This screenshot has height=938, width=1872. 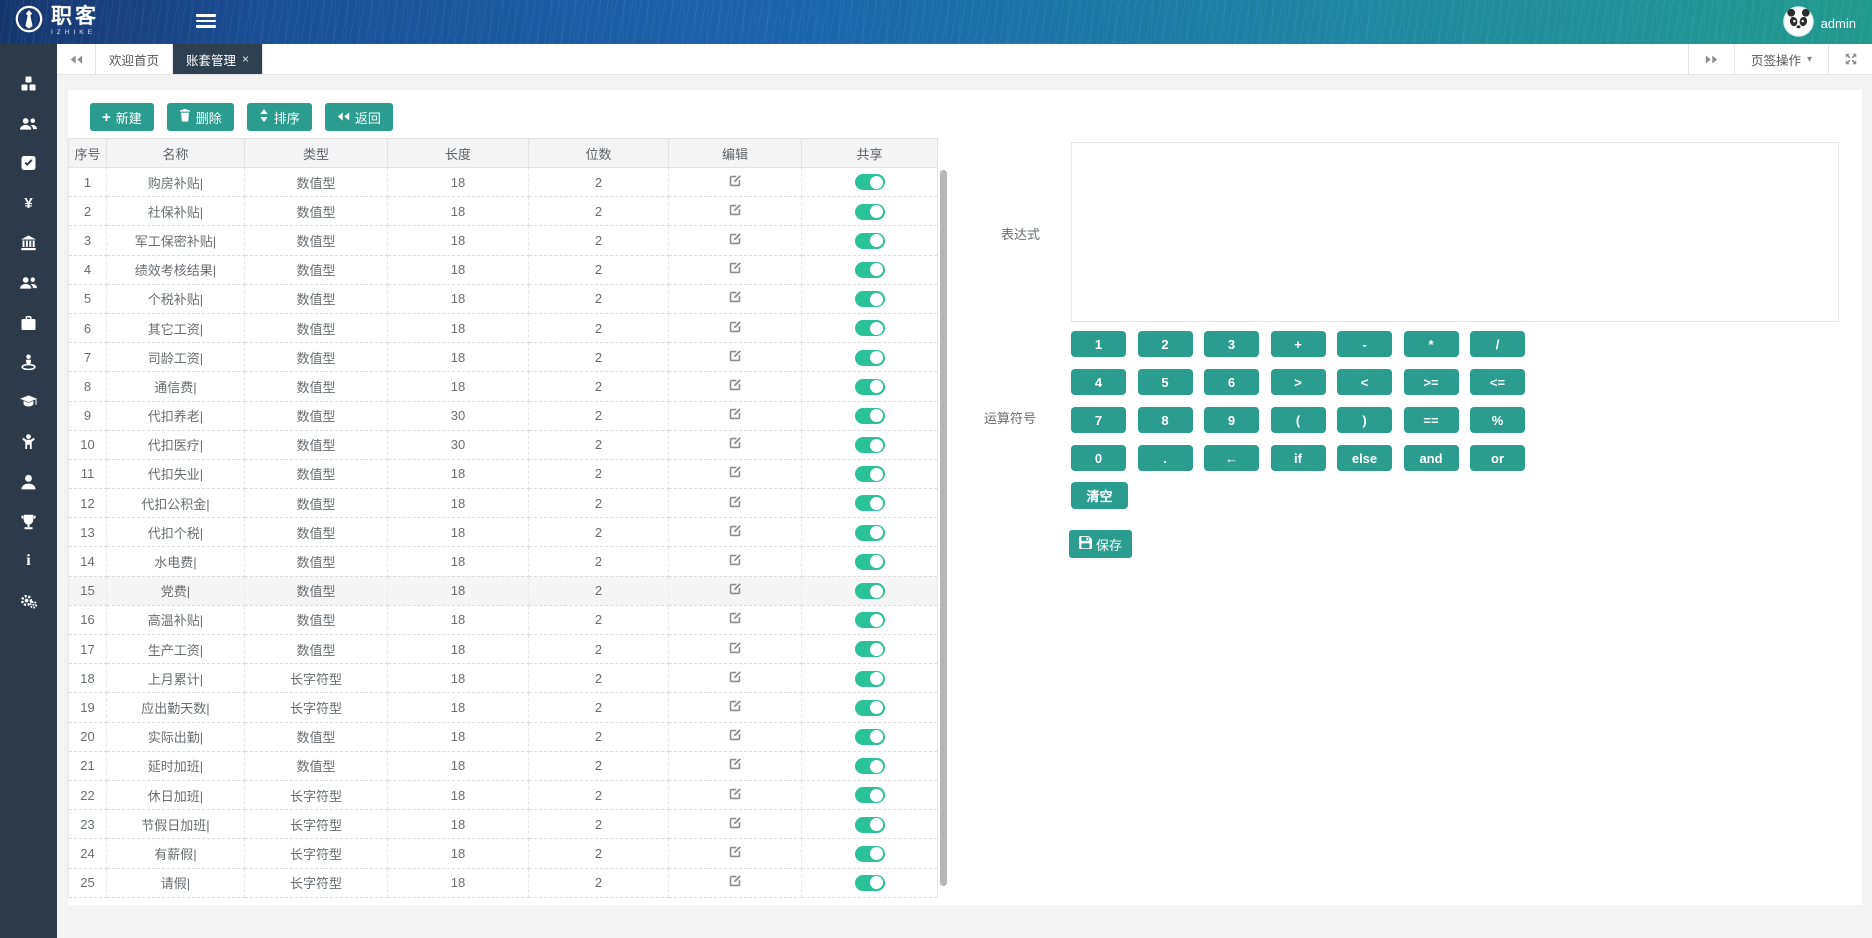 What do you see at coordinates (1431, 420) in the screenshot?
I see `key-==: ==` at bounding box center [1431, 420].